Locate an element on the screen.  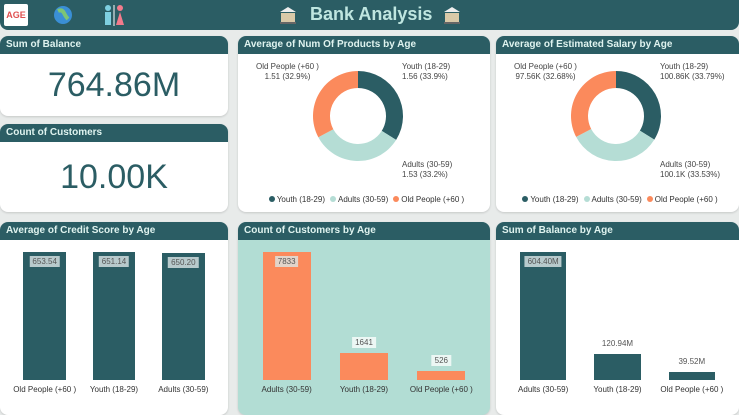
page-title: Bank Analysis is located at coordinates (371, 14).